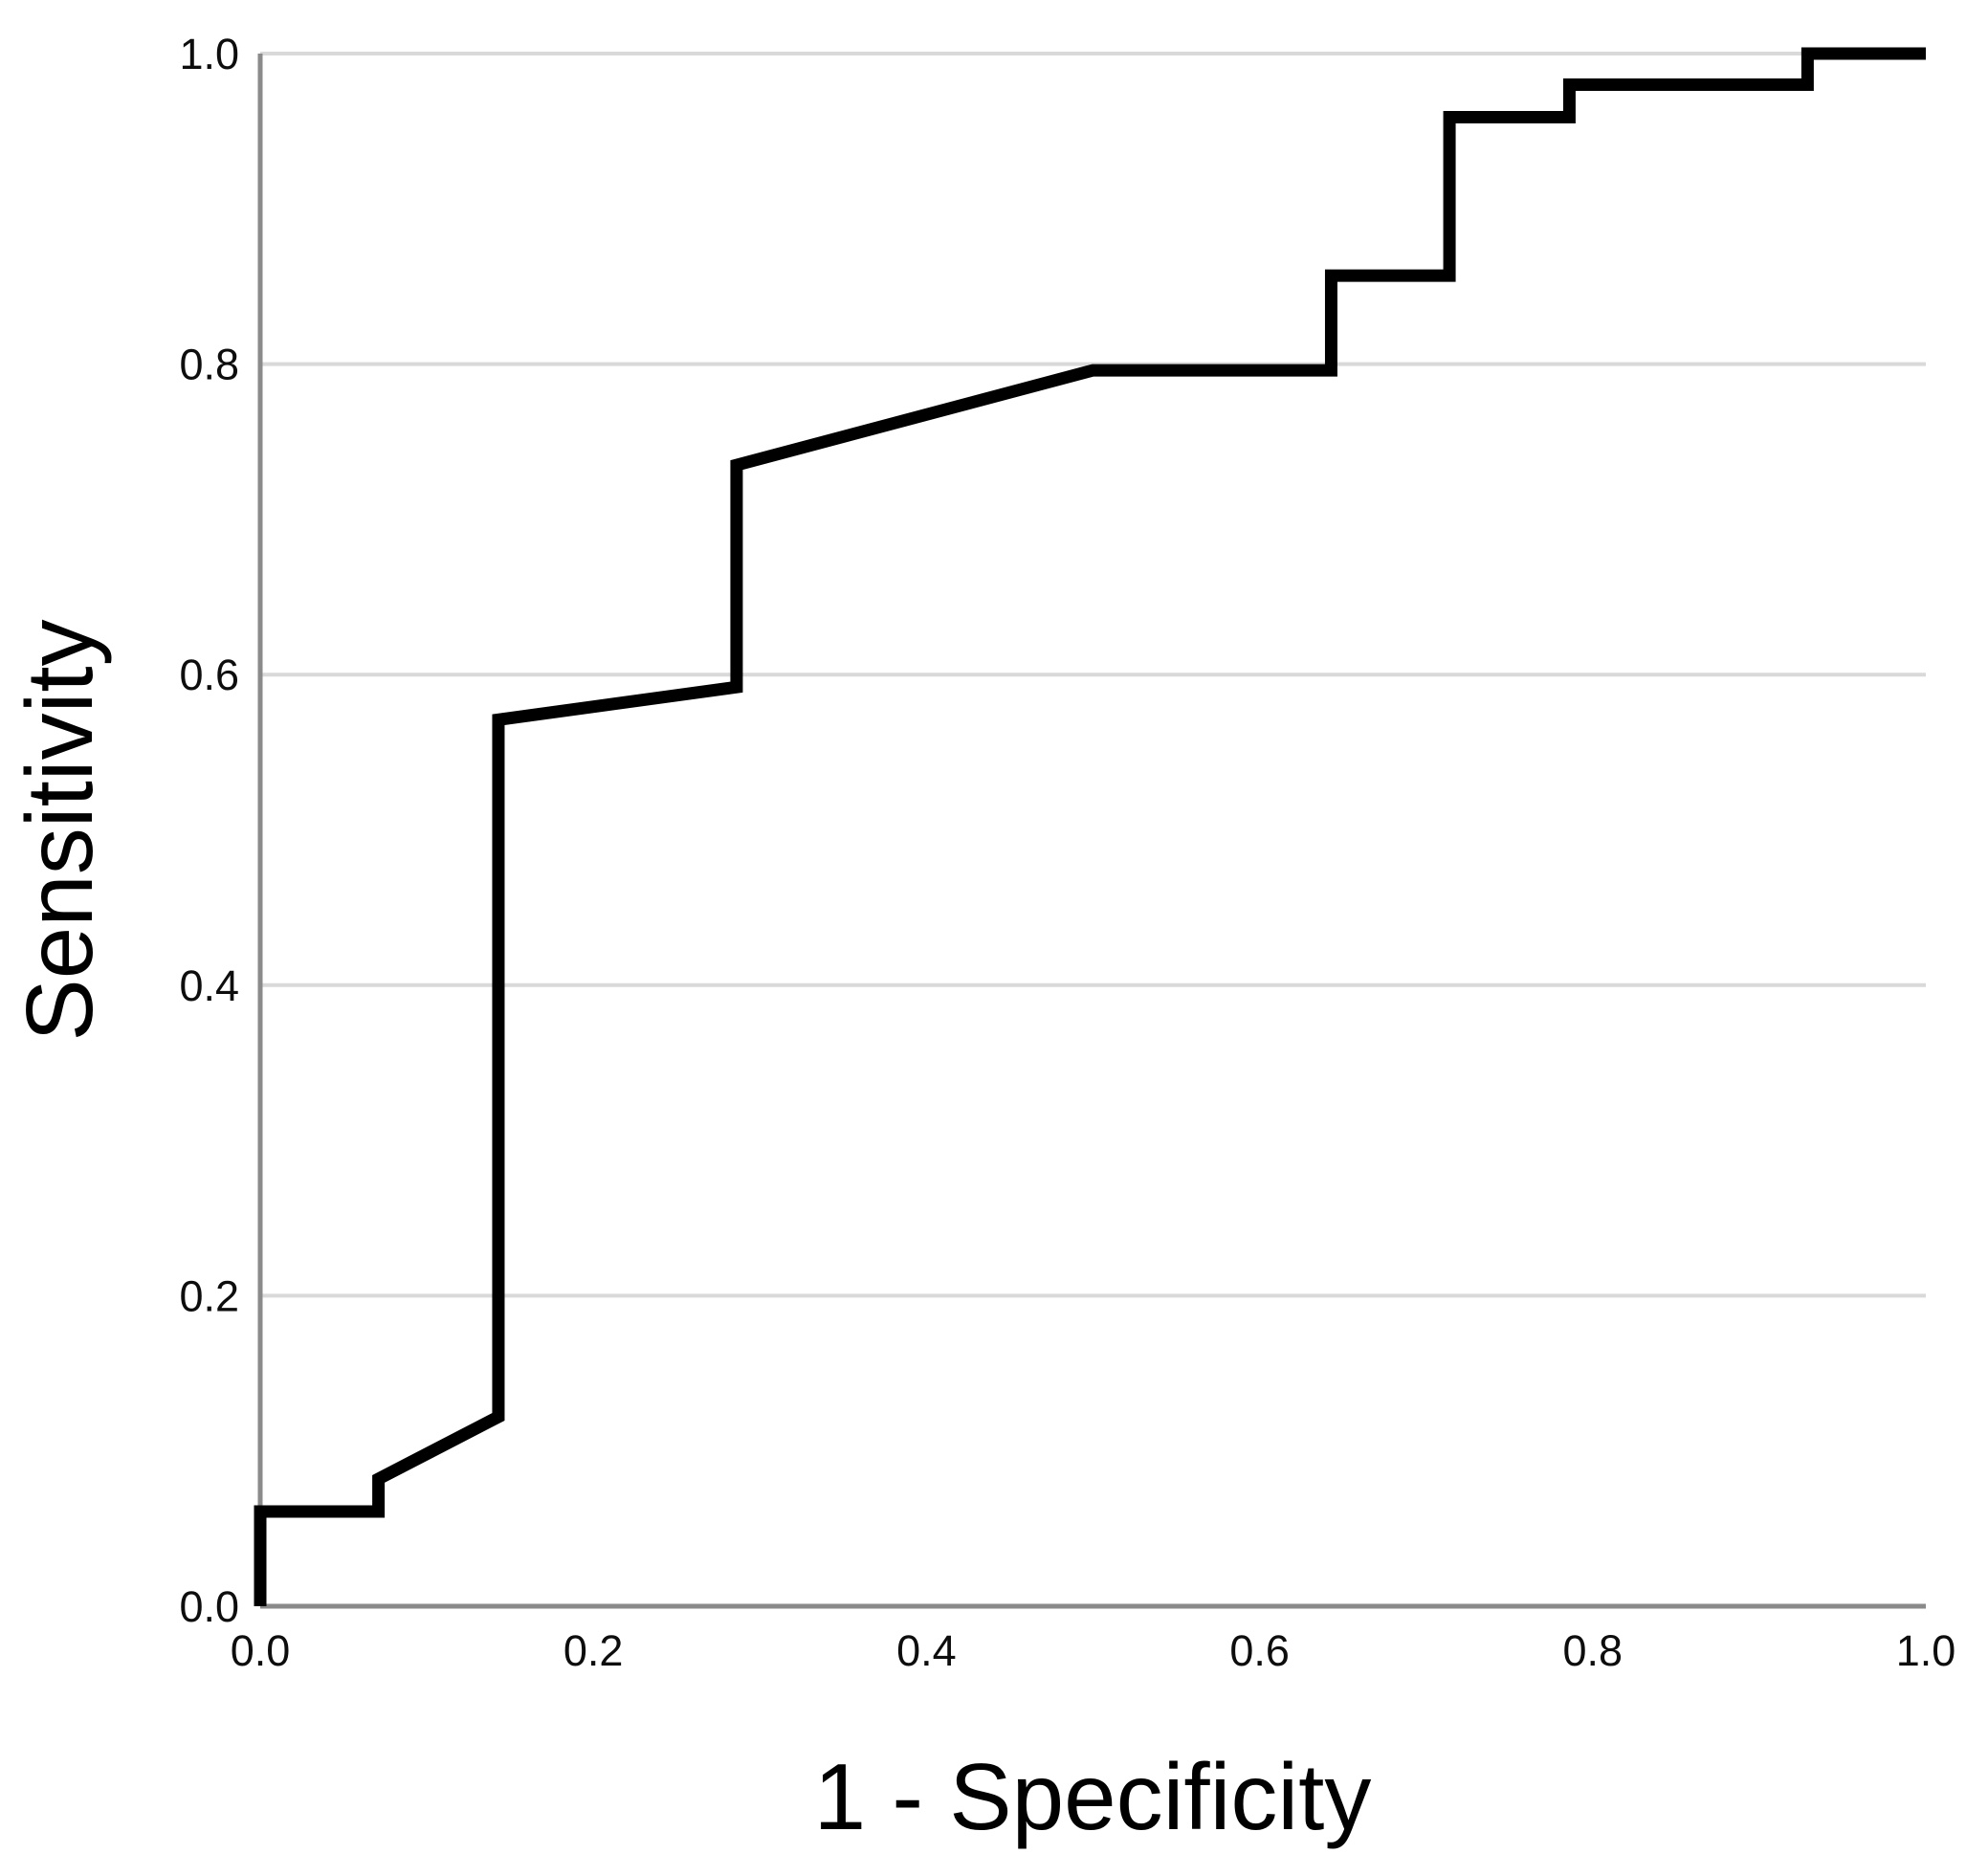 This screenshot has height=1876, width=1966. Describe the element at coordinates (209, 1295) in the screenshot. I see `y-tick-label: 0.2` at that location.